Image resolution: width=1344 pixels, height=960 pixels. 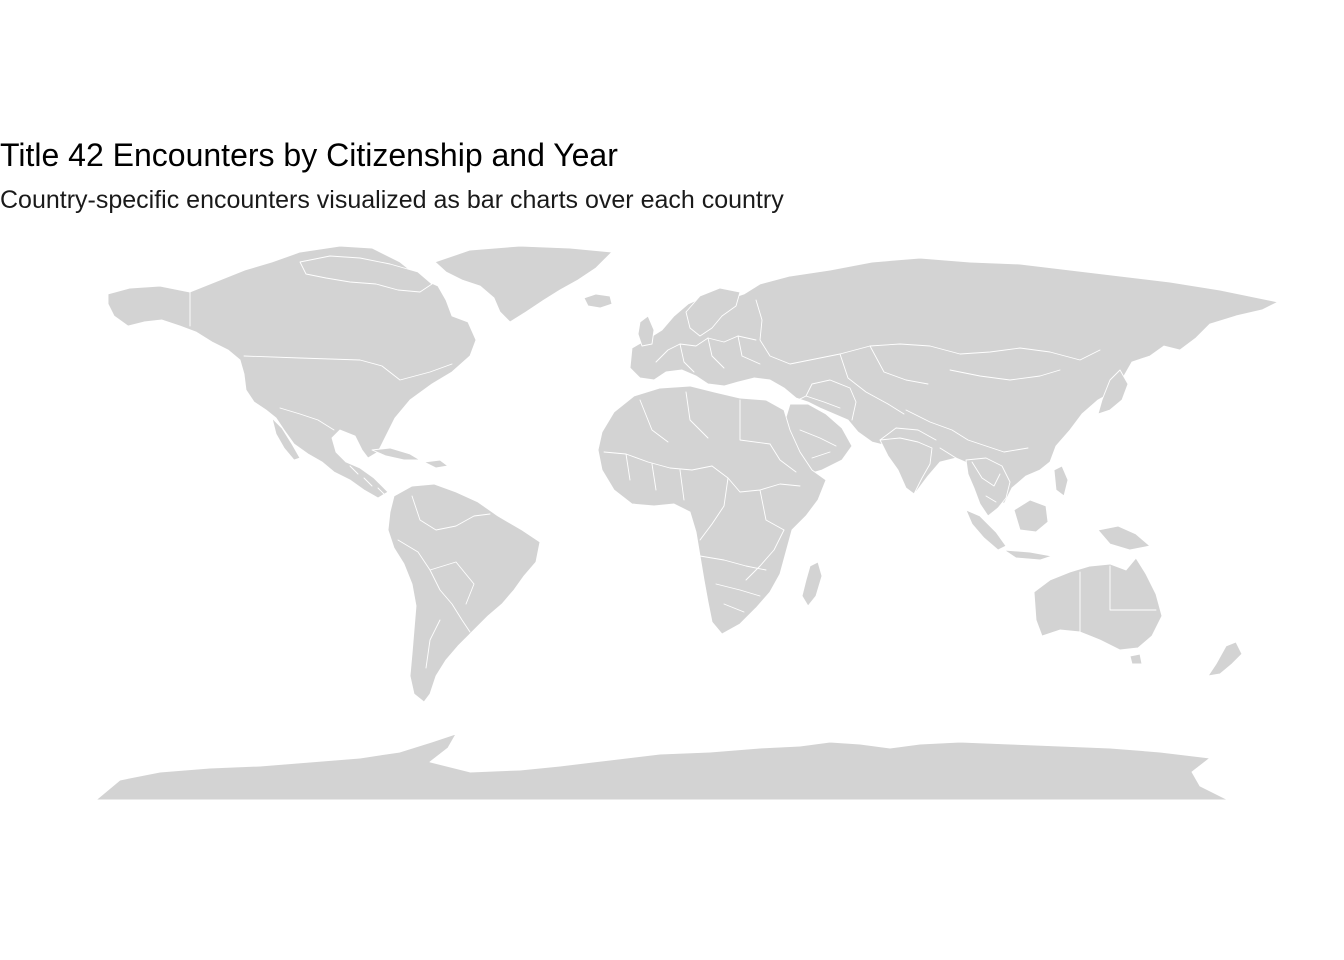 What do you see at coordinates (706, 349) in the screenshot?
I see `border-europe-west` at bounding box center [706, 349].